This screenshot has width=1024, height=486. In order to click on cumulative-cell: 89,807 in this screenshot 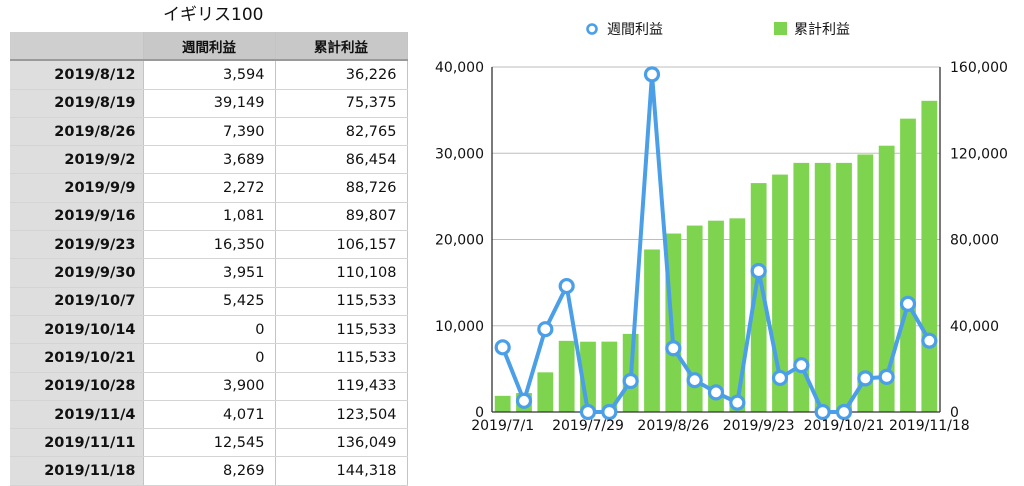, I will do `click(341, 217)`.